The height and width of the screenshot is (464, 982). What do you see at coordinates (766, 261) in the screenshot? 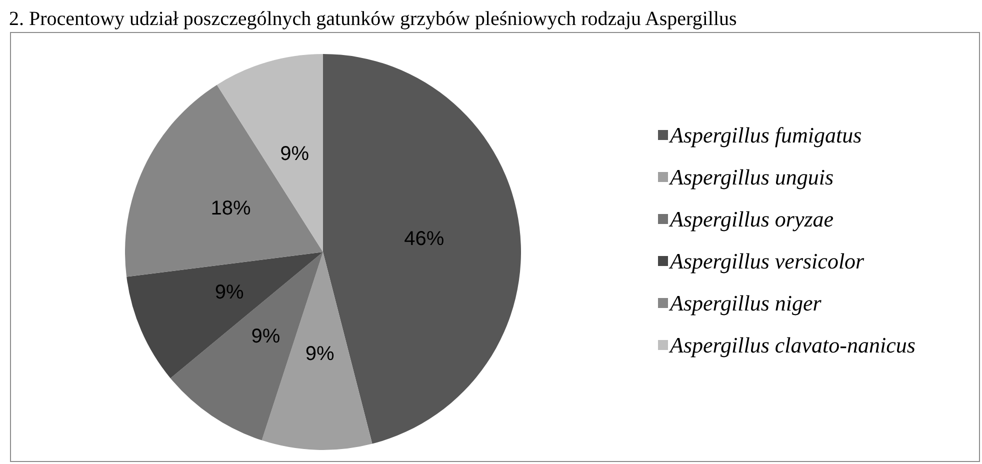
I see `legend-label: Aspergillus versicolor` at bounding box center [766, 261].